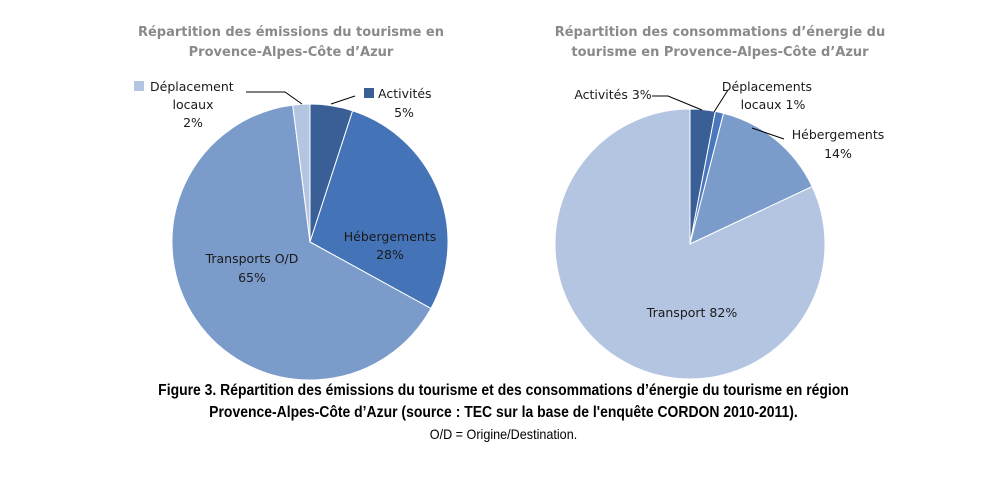  Describe the element at coordinates (369, 93) in the screenshot. I see `chart1-legend-swatch-activites` at that location.